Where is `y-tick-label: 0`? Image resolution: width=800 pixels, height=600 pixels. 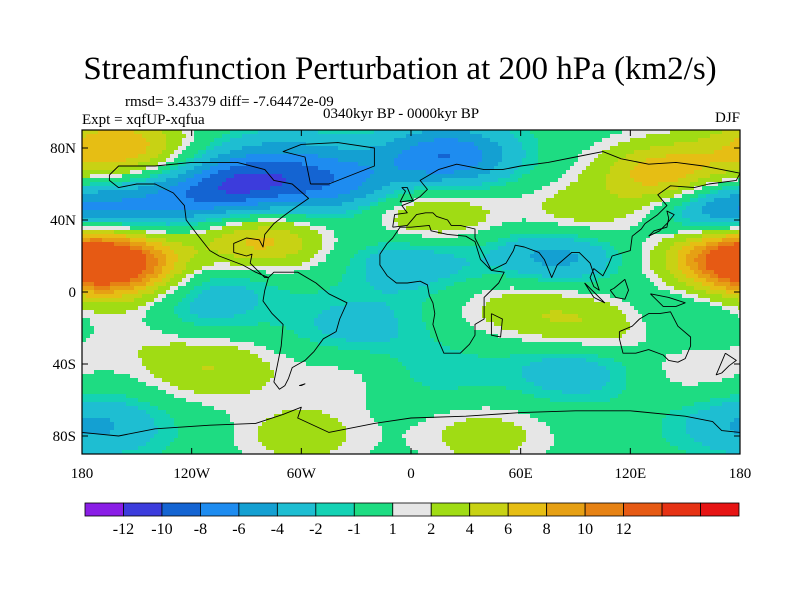 y-tick-label: 0 is located at coordinates (73, 293).